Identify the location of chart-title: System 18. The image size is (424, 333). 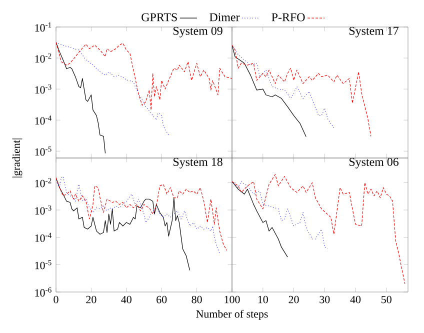
(198, 163).